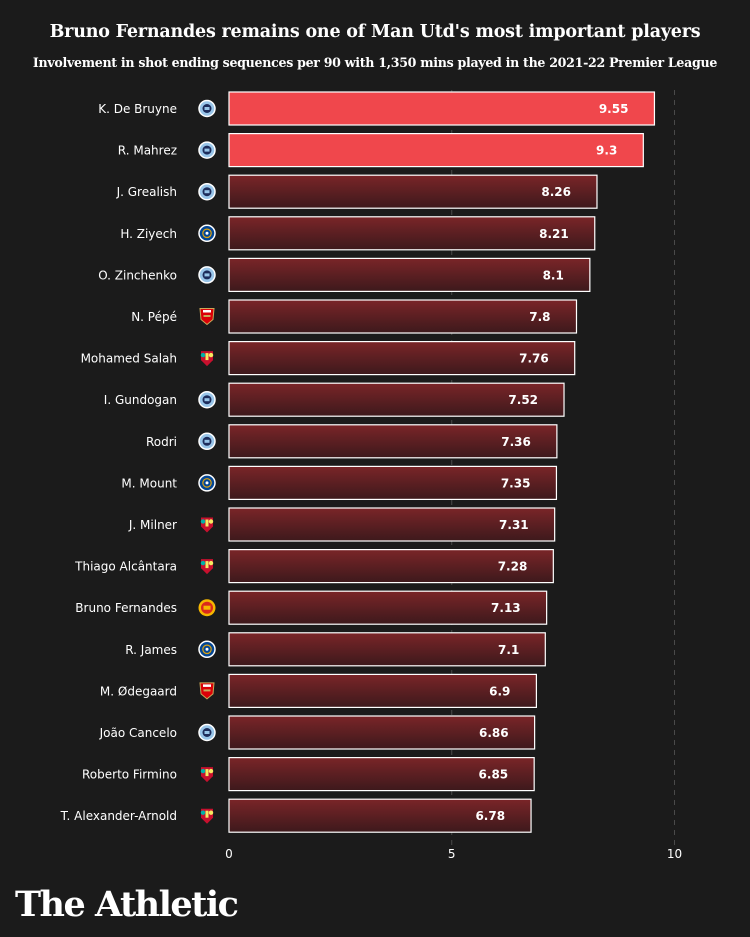 The image size is (750, 937). Describe the element at coordinates (140, 400) in the screenshot. I see `category-label: I. Gundogan` at that location.